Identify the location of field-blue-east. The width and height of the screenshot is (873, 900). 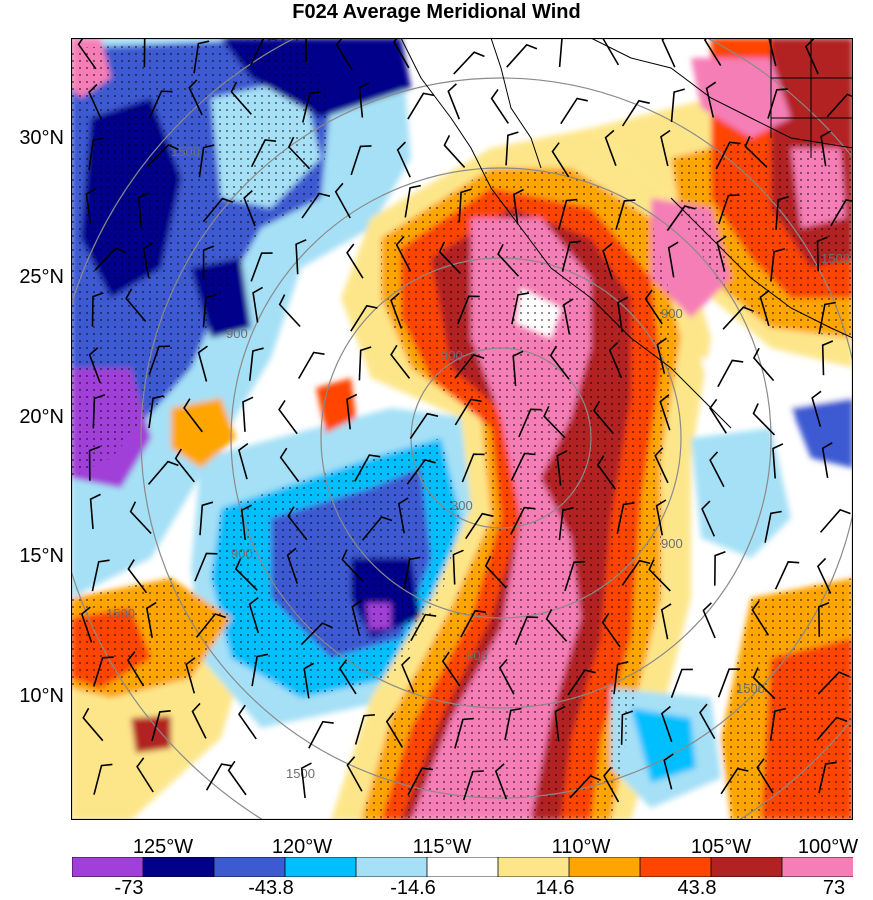
(822, 433).